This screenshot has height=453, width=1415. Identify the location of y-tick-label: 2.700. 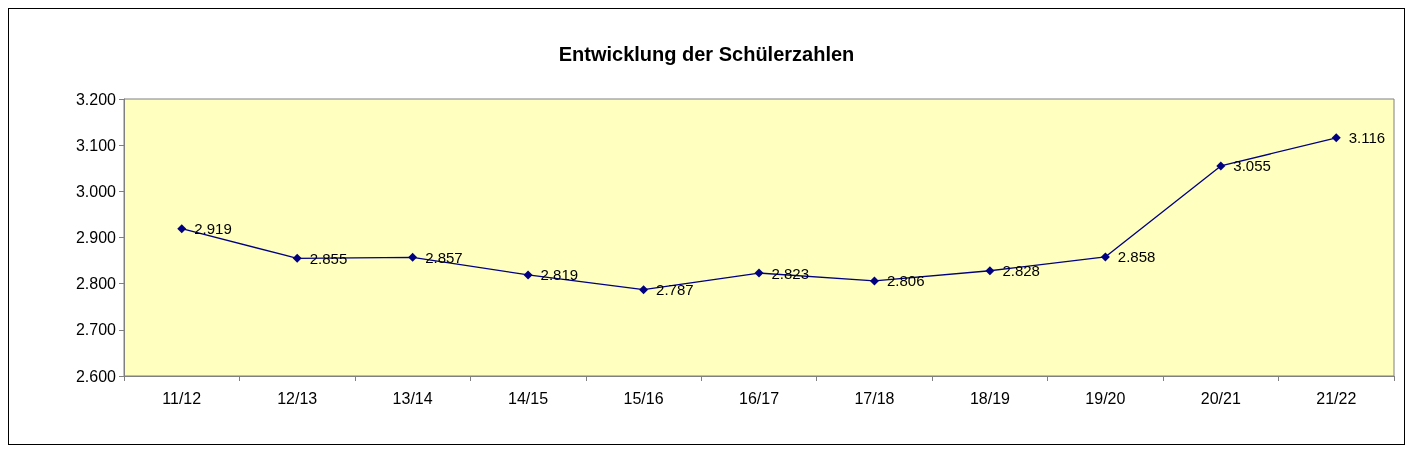
(96, 330).